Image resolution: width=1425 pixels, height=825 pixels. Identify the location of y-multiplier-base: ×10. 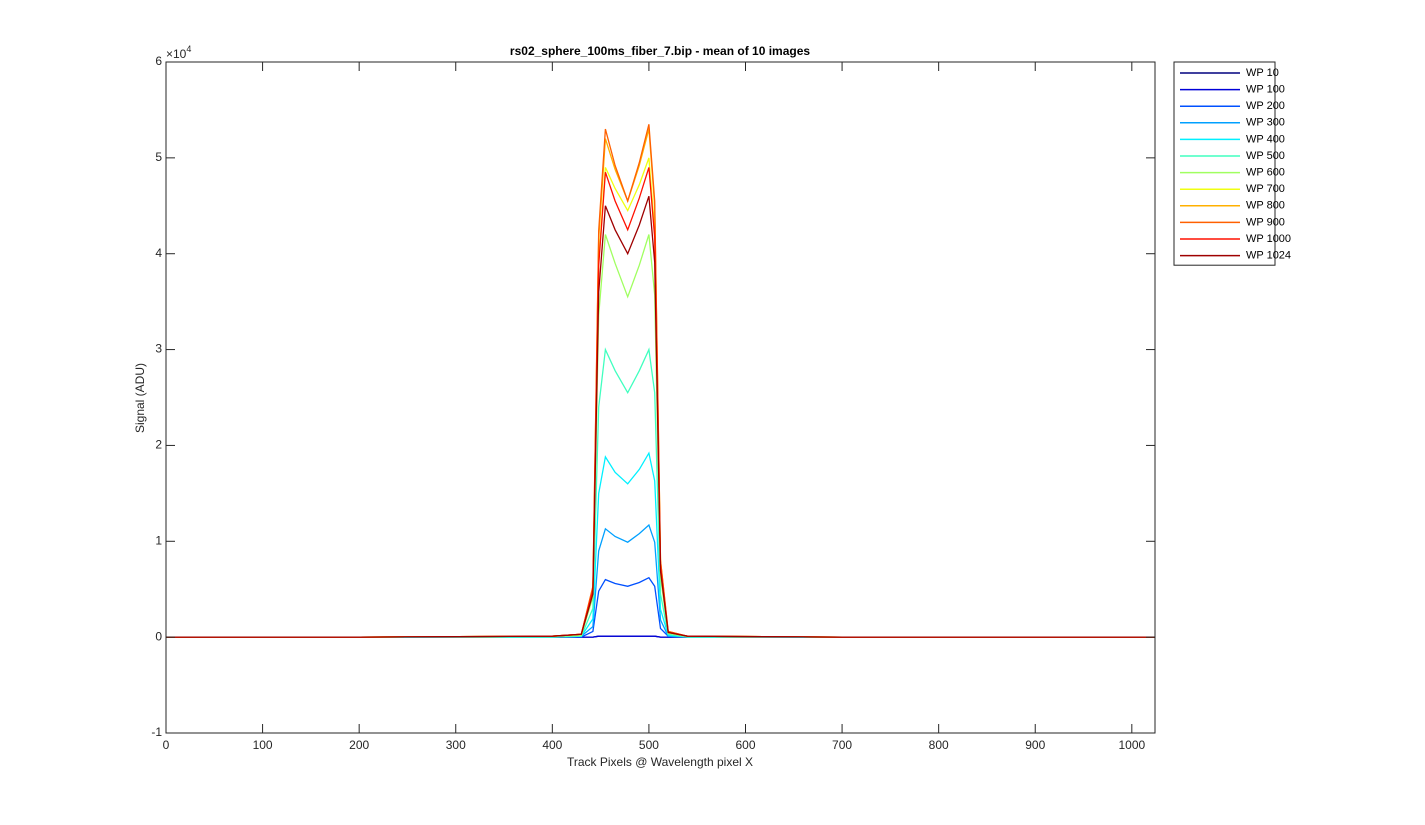
(176, 54).